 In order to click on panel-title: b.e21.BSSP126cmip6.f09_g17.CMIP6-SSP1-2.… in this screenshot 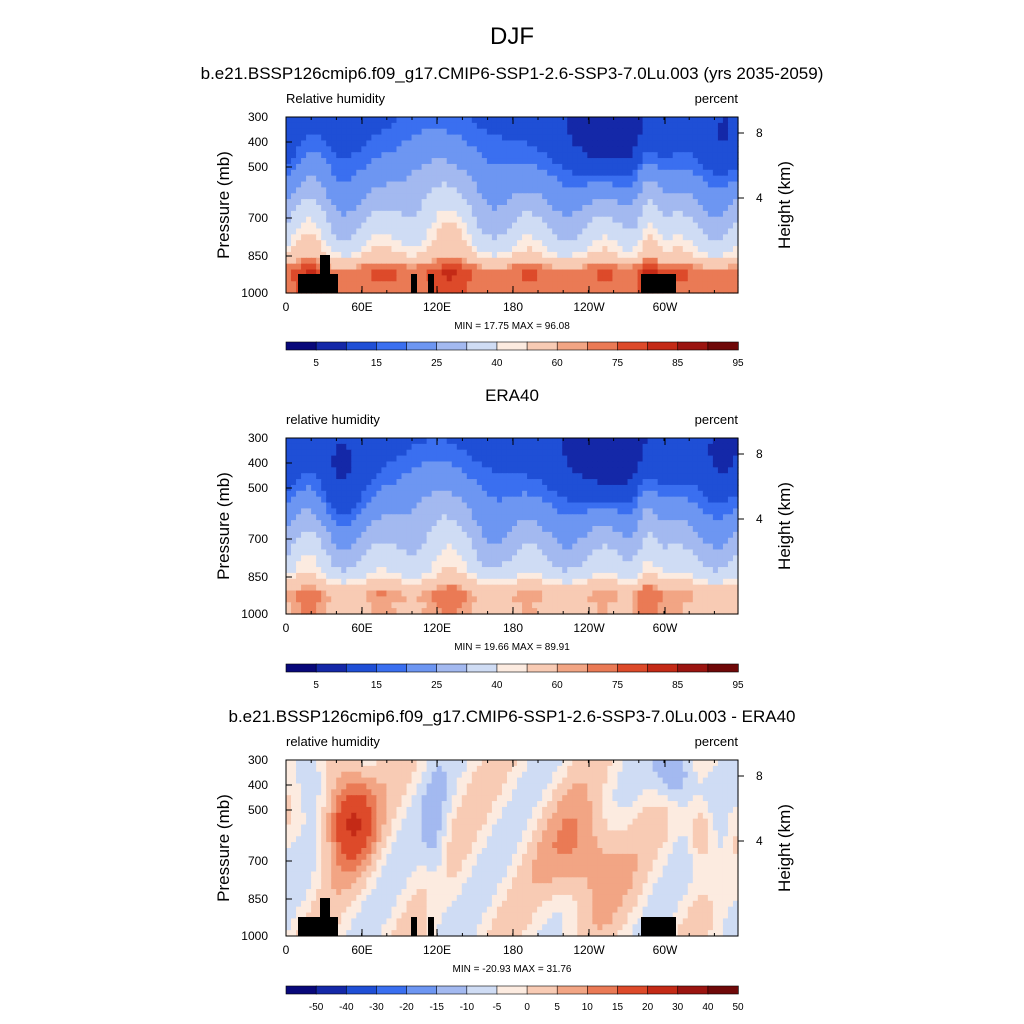, I will do `click(511, 716)`.